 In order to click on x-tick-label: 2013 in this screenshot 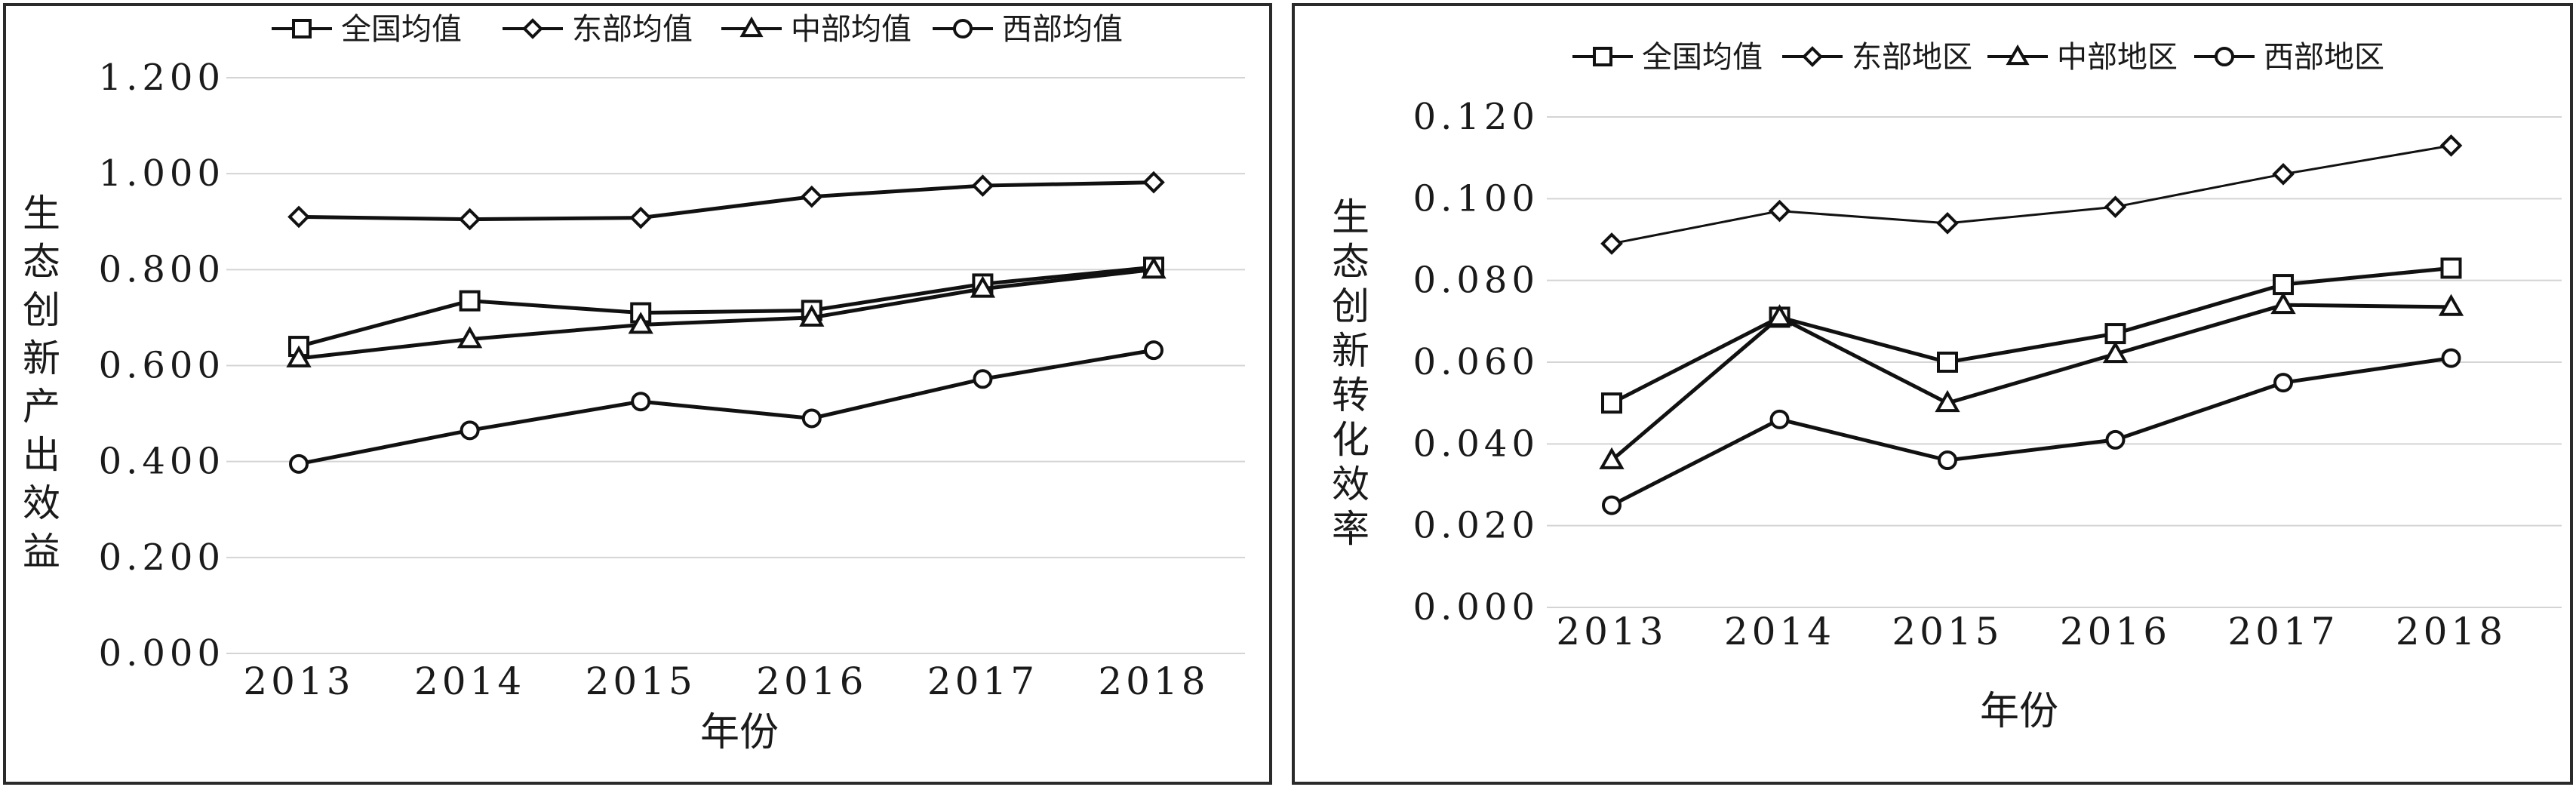, I will do `click(1611, 631)`.